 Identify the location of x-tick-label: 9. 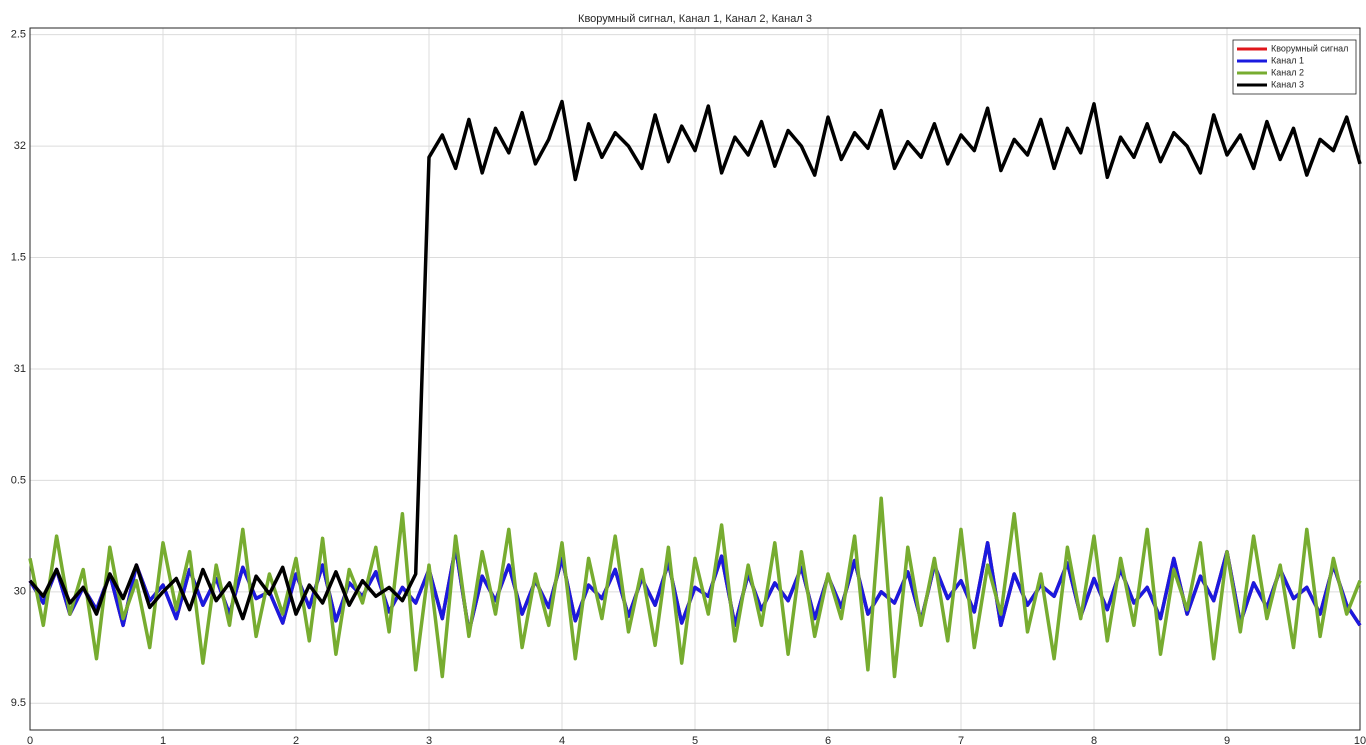
(1227, 740).